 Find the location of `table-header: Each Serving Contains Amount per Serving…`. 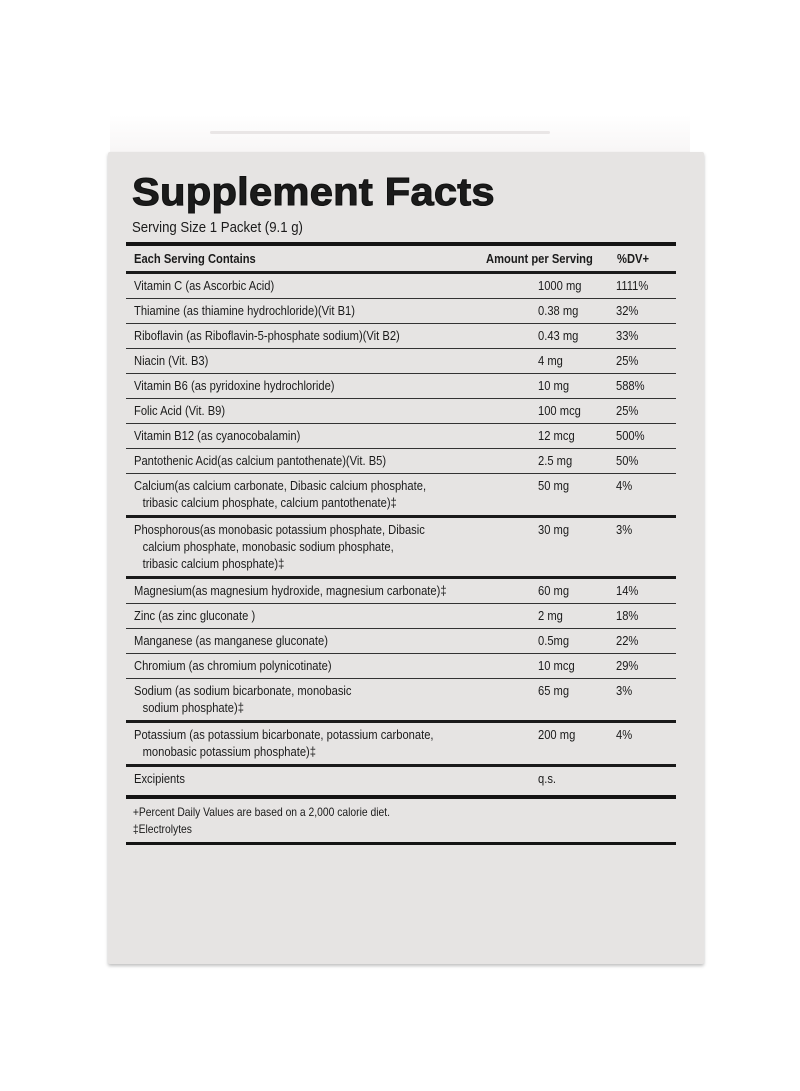

table-header: Each Serving Contains Amount per Serving… is located at coordinates (401, 258).